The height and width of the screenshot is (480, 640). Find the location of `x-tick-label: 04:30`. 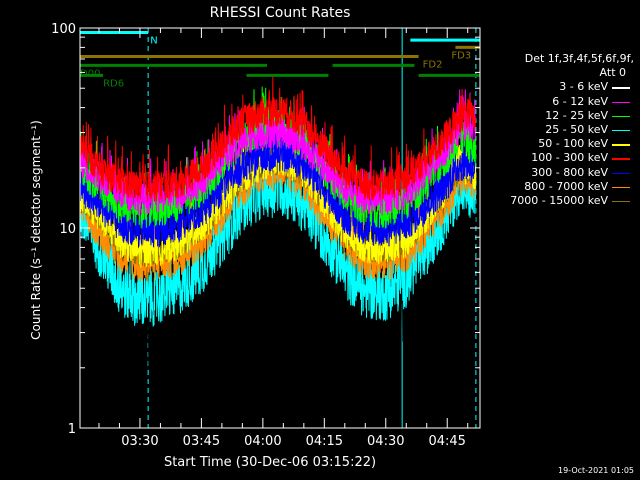

x-tick-label: 04:30 is located at coordinates (385, 441).